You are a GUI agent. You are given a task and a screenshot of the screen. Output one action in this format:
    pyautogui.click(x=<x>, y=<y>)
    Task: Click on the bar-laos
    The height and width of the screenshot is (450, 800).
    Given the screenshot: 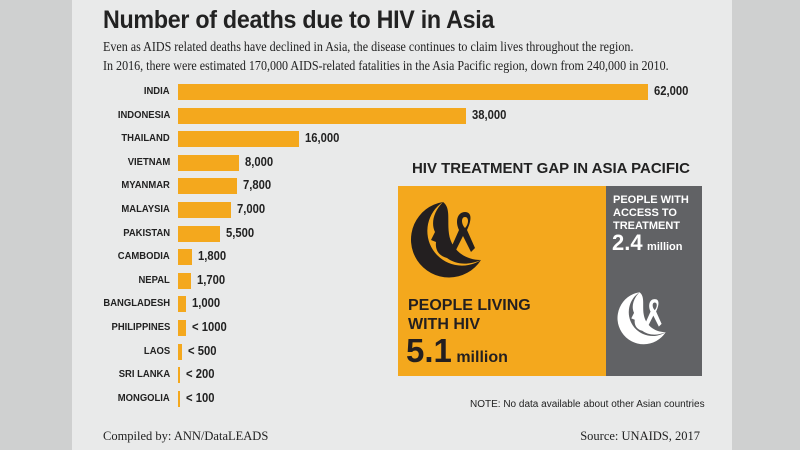 What is the action you would take?
    pyautogui.click(x=180, y=351)
    